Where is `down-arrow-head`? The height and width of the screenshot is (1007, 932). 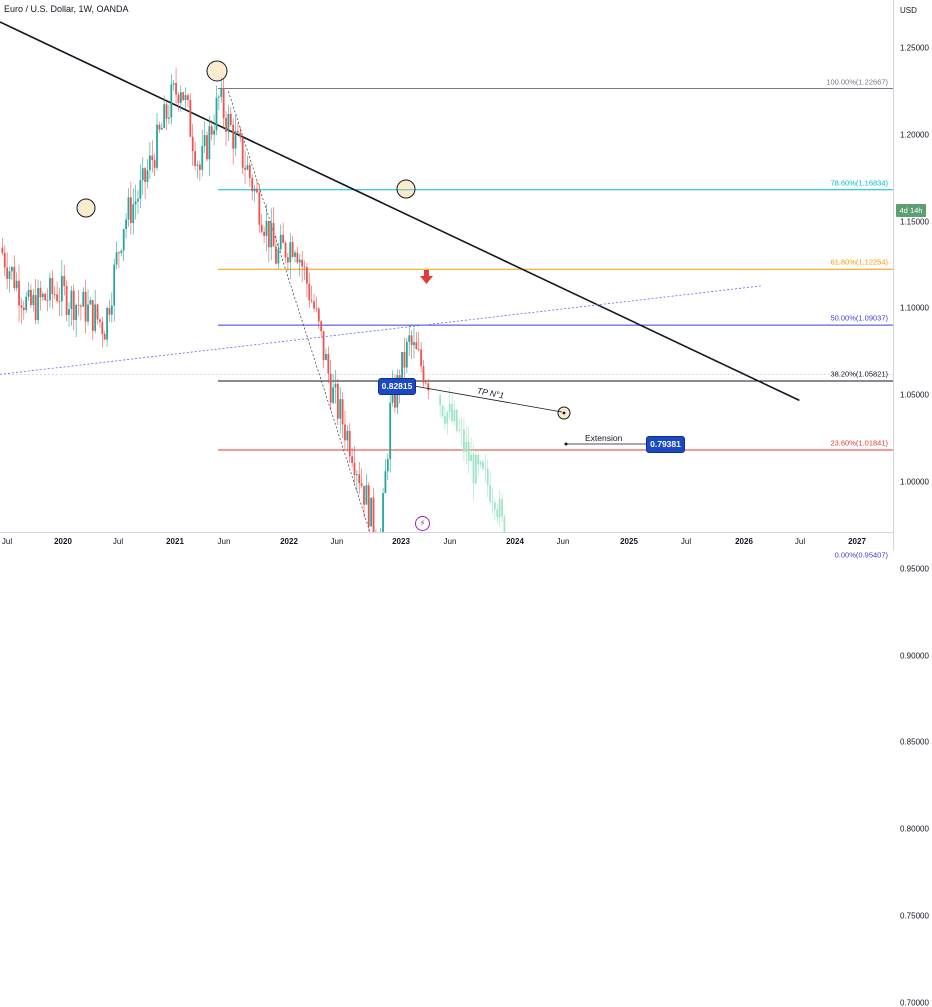 down-arrow-head is located at coordinates (426, 280).